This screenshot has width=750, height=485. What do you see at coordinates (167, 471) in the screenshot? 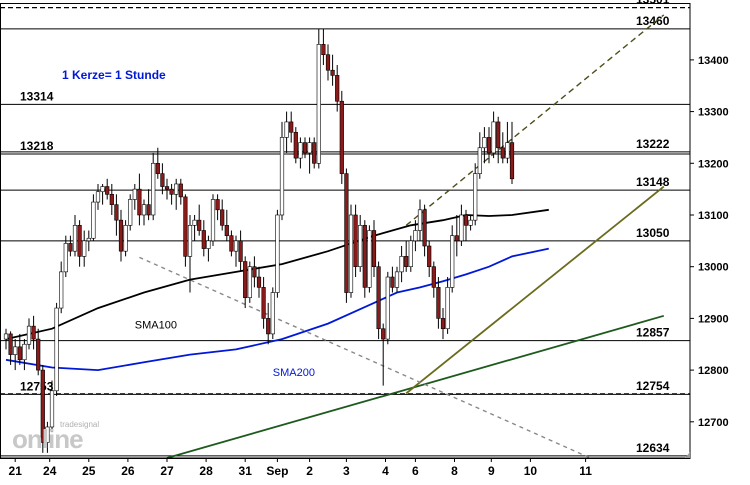
I see `x-tick-label: 27` at bounding box center [167, 471].